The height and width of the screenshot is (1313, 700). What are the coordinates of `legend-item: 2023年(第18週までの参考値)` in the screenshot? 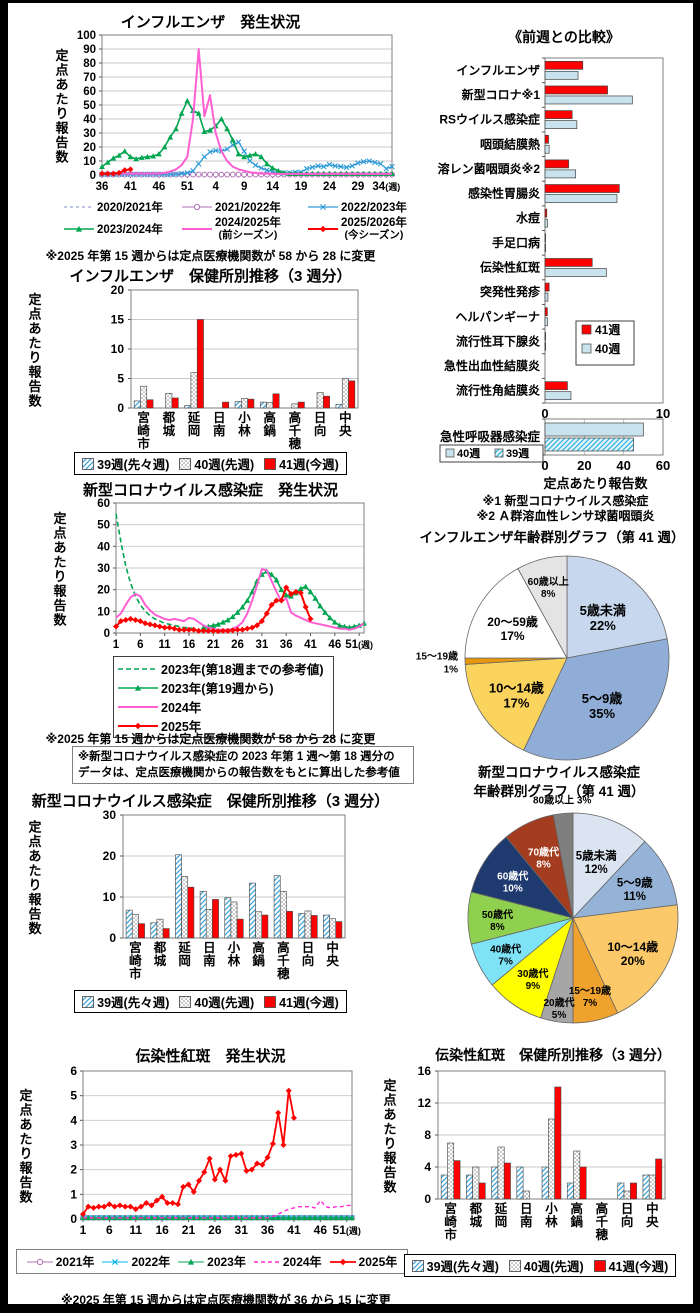 It's located at (221, 670).